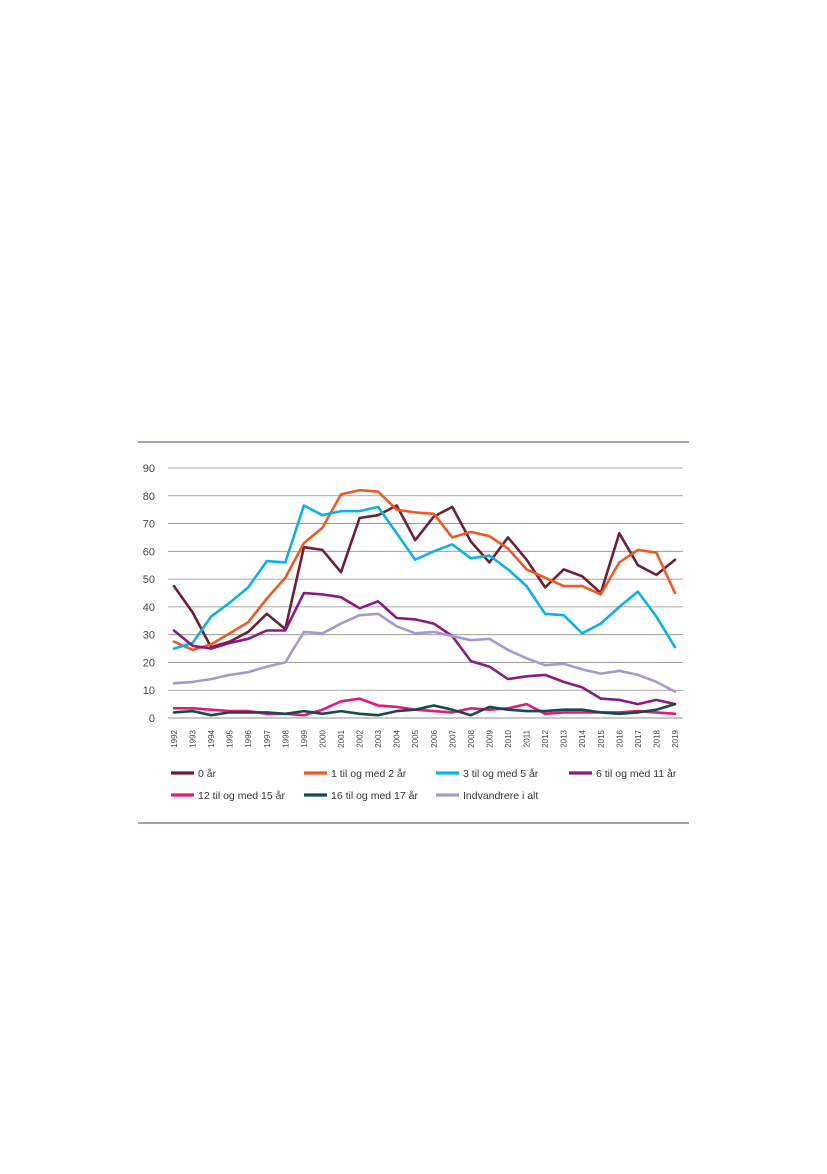 Image resolution: width=827 pixels, height=1174 pixels. I want to click on legend-label: 12 til og med 15 år, so click(241, 796).